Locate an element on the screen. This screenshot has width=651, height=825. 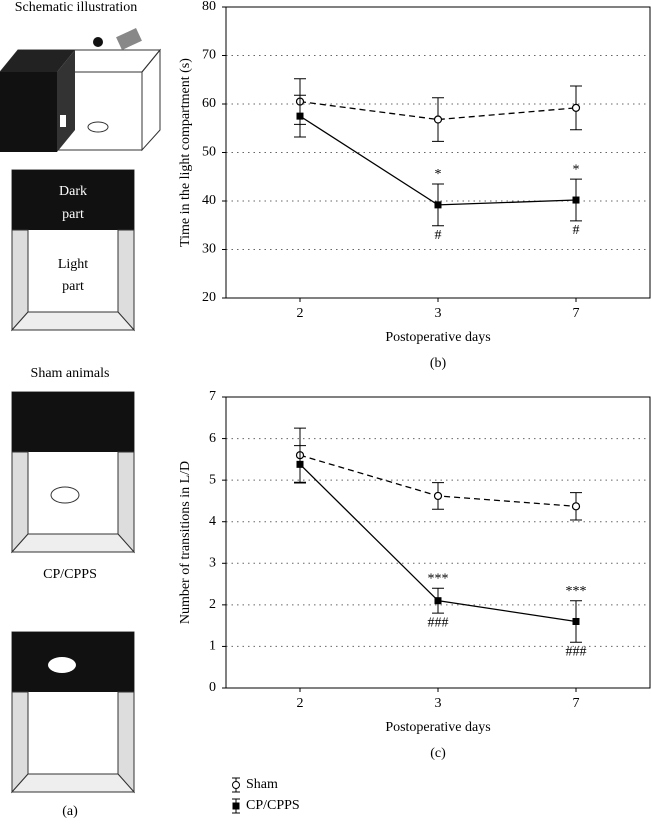
y-tick-label: 70 is located at coordinates (209, 55).